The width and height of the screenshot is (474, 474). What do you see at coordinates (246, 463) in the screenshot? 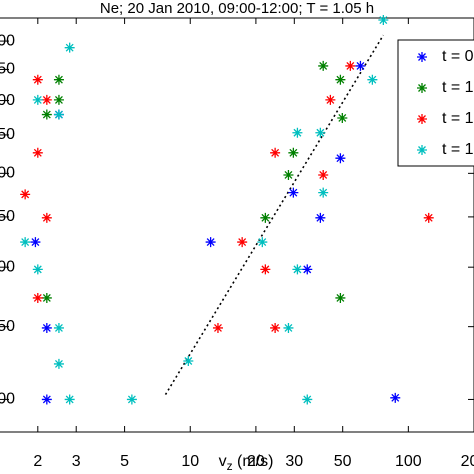
I see `x-axis-label: vz (m/s)` at bounding box center [246, 463].